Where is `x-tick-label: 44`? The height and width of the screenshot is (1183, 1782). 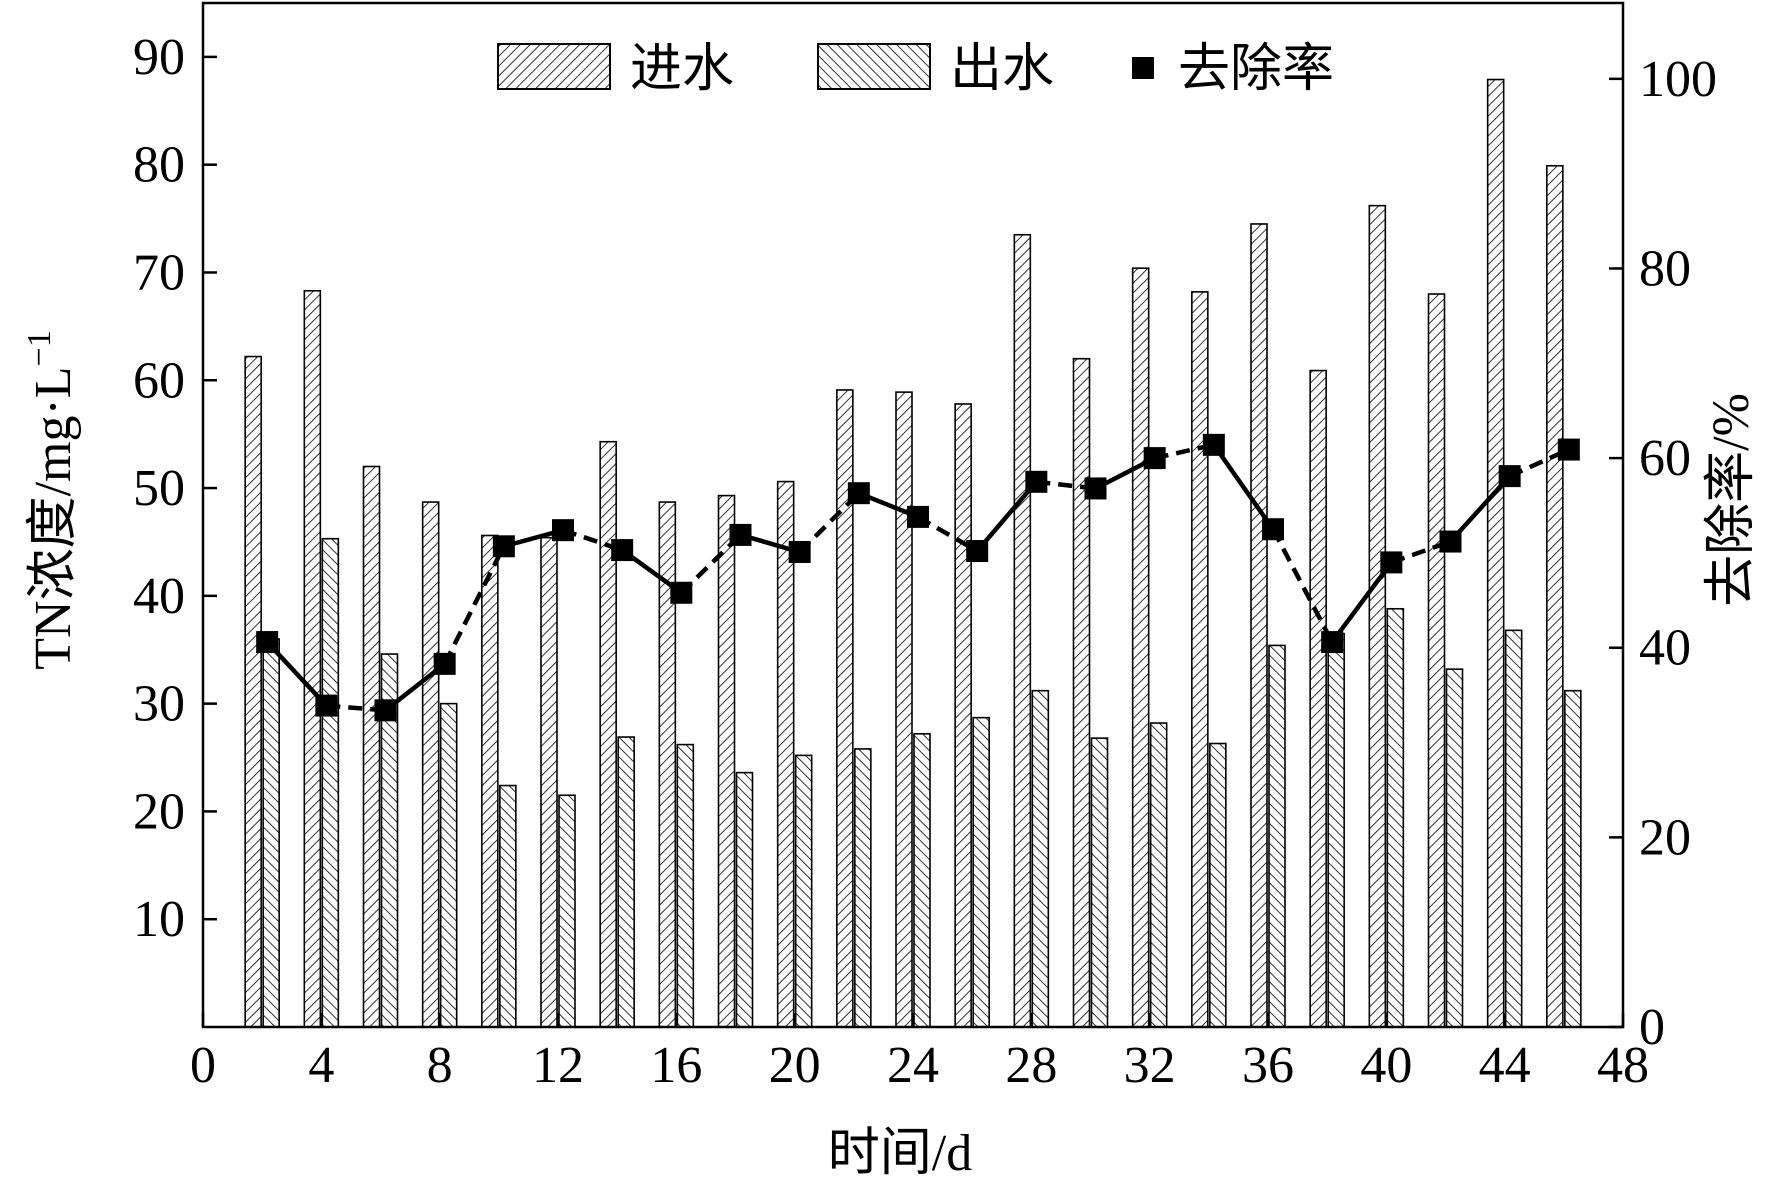
x-tick-label: 44 is located at coordinates (1505, 1065).